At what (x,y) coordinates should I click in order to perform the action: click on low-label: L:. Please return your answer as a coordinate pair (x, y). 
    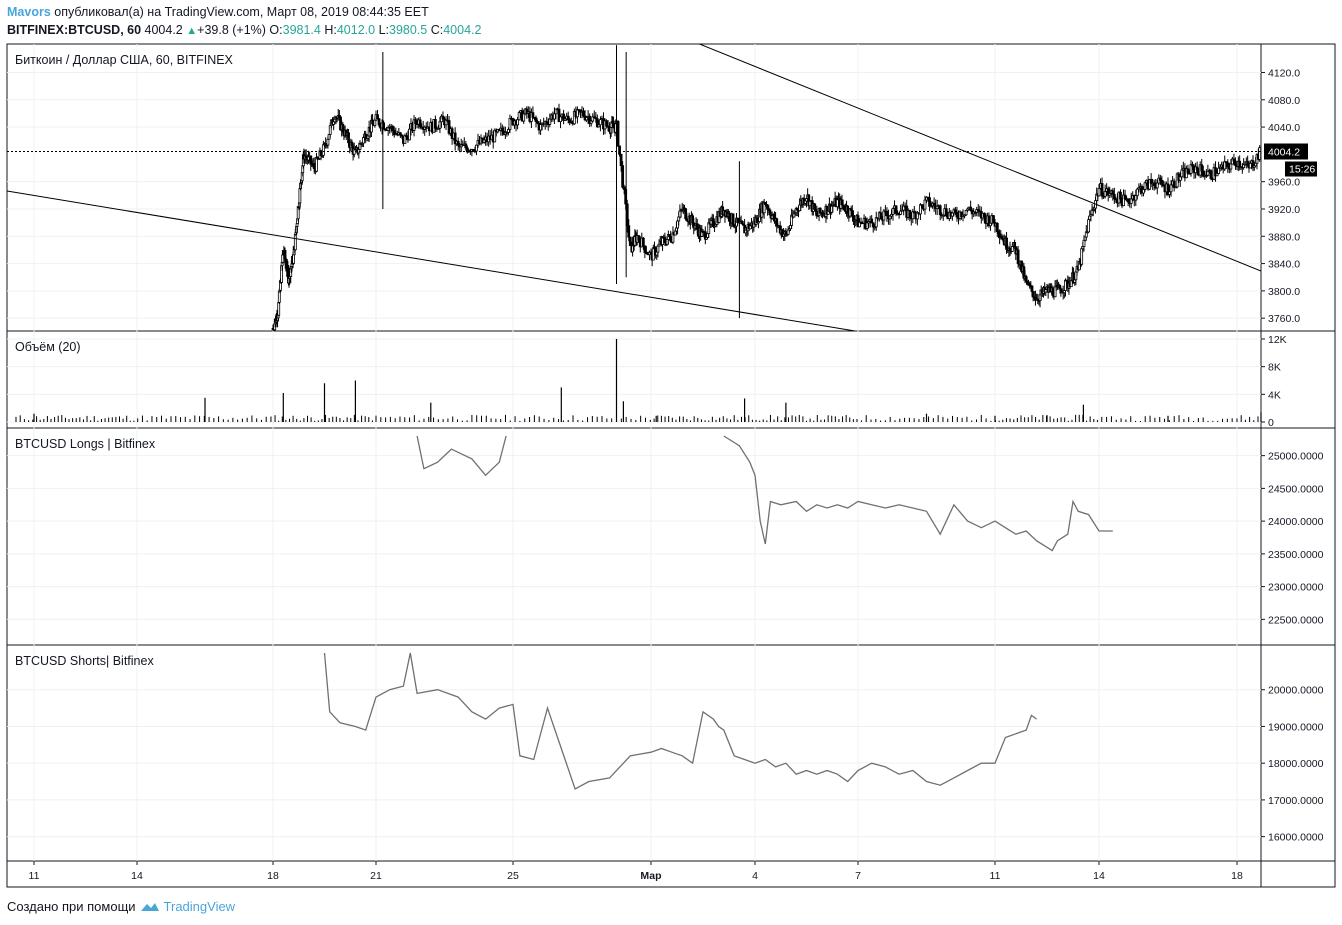
    Looking at the image, I should click on (383, 30).